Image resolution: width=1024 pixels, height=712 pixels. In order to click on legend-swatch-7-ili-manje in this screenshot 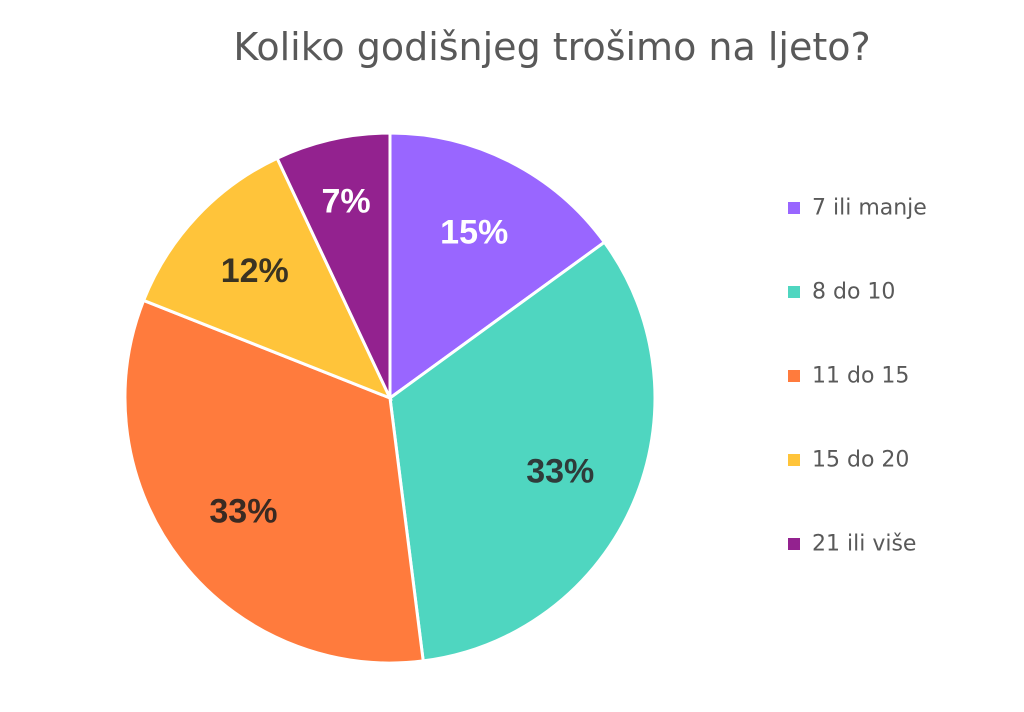, I will do `click(794, 208)`.